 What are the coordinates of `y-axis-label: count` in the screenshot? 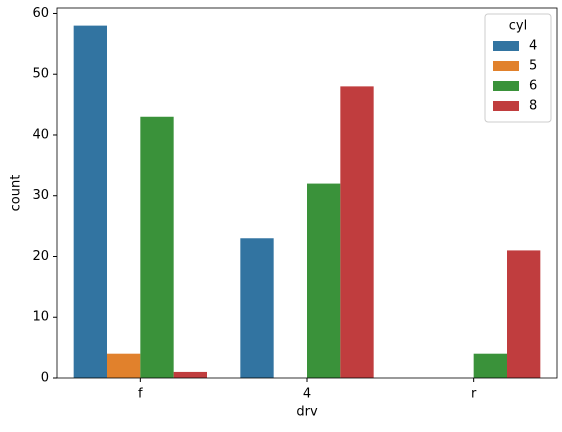 It's located at (16, 193).